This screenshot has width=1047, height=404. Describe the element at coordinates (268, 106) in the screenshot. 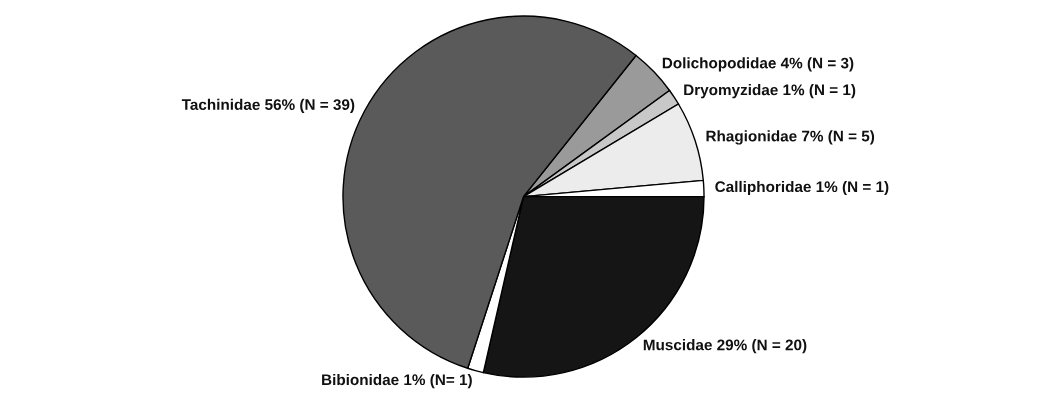

I see `slice-label: Tachinidae 56% (N = 39)` at that location.